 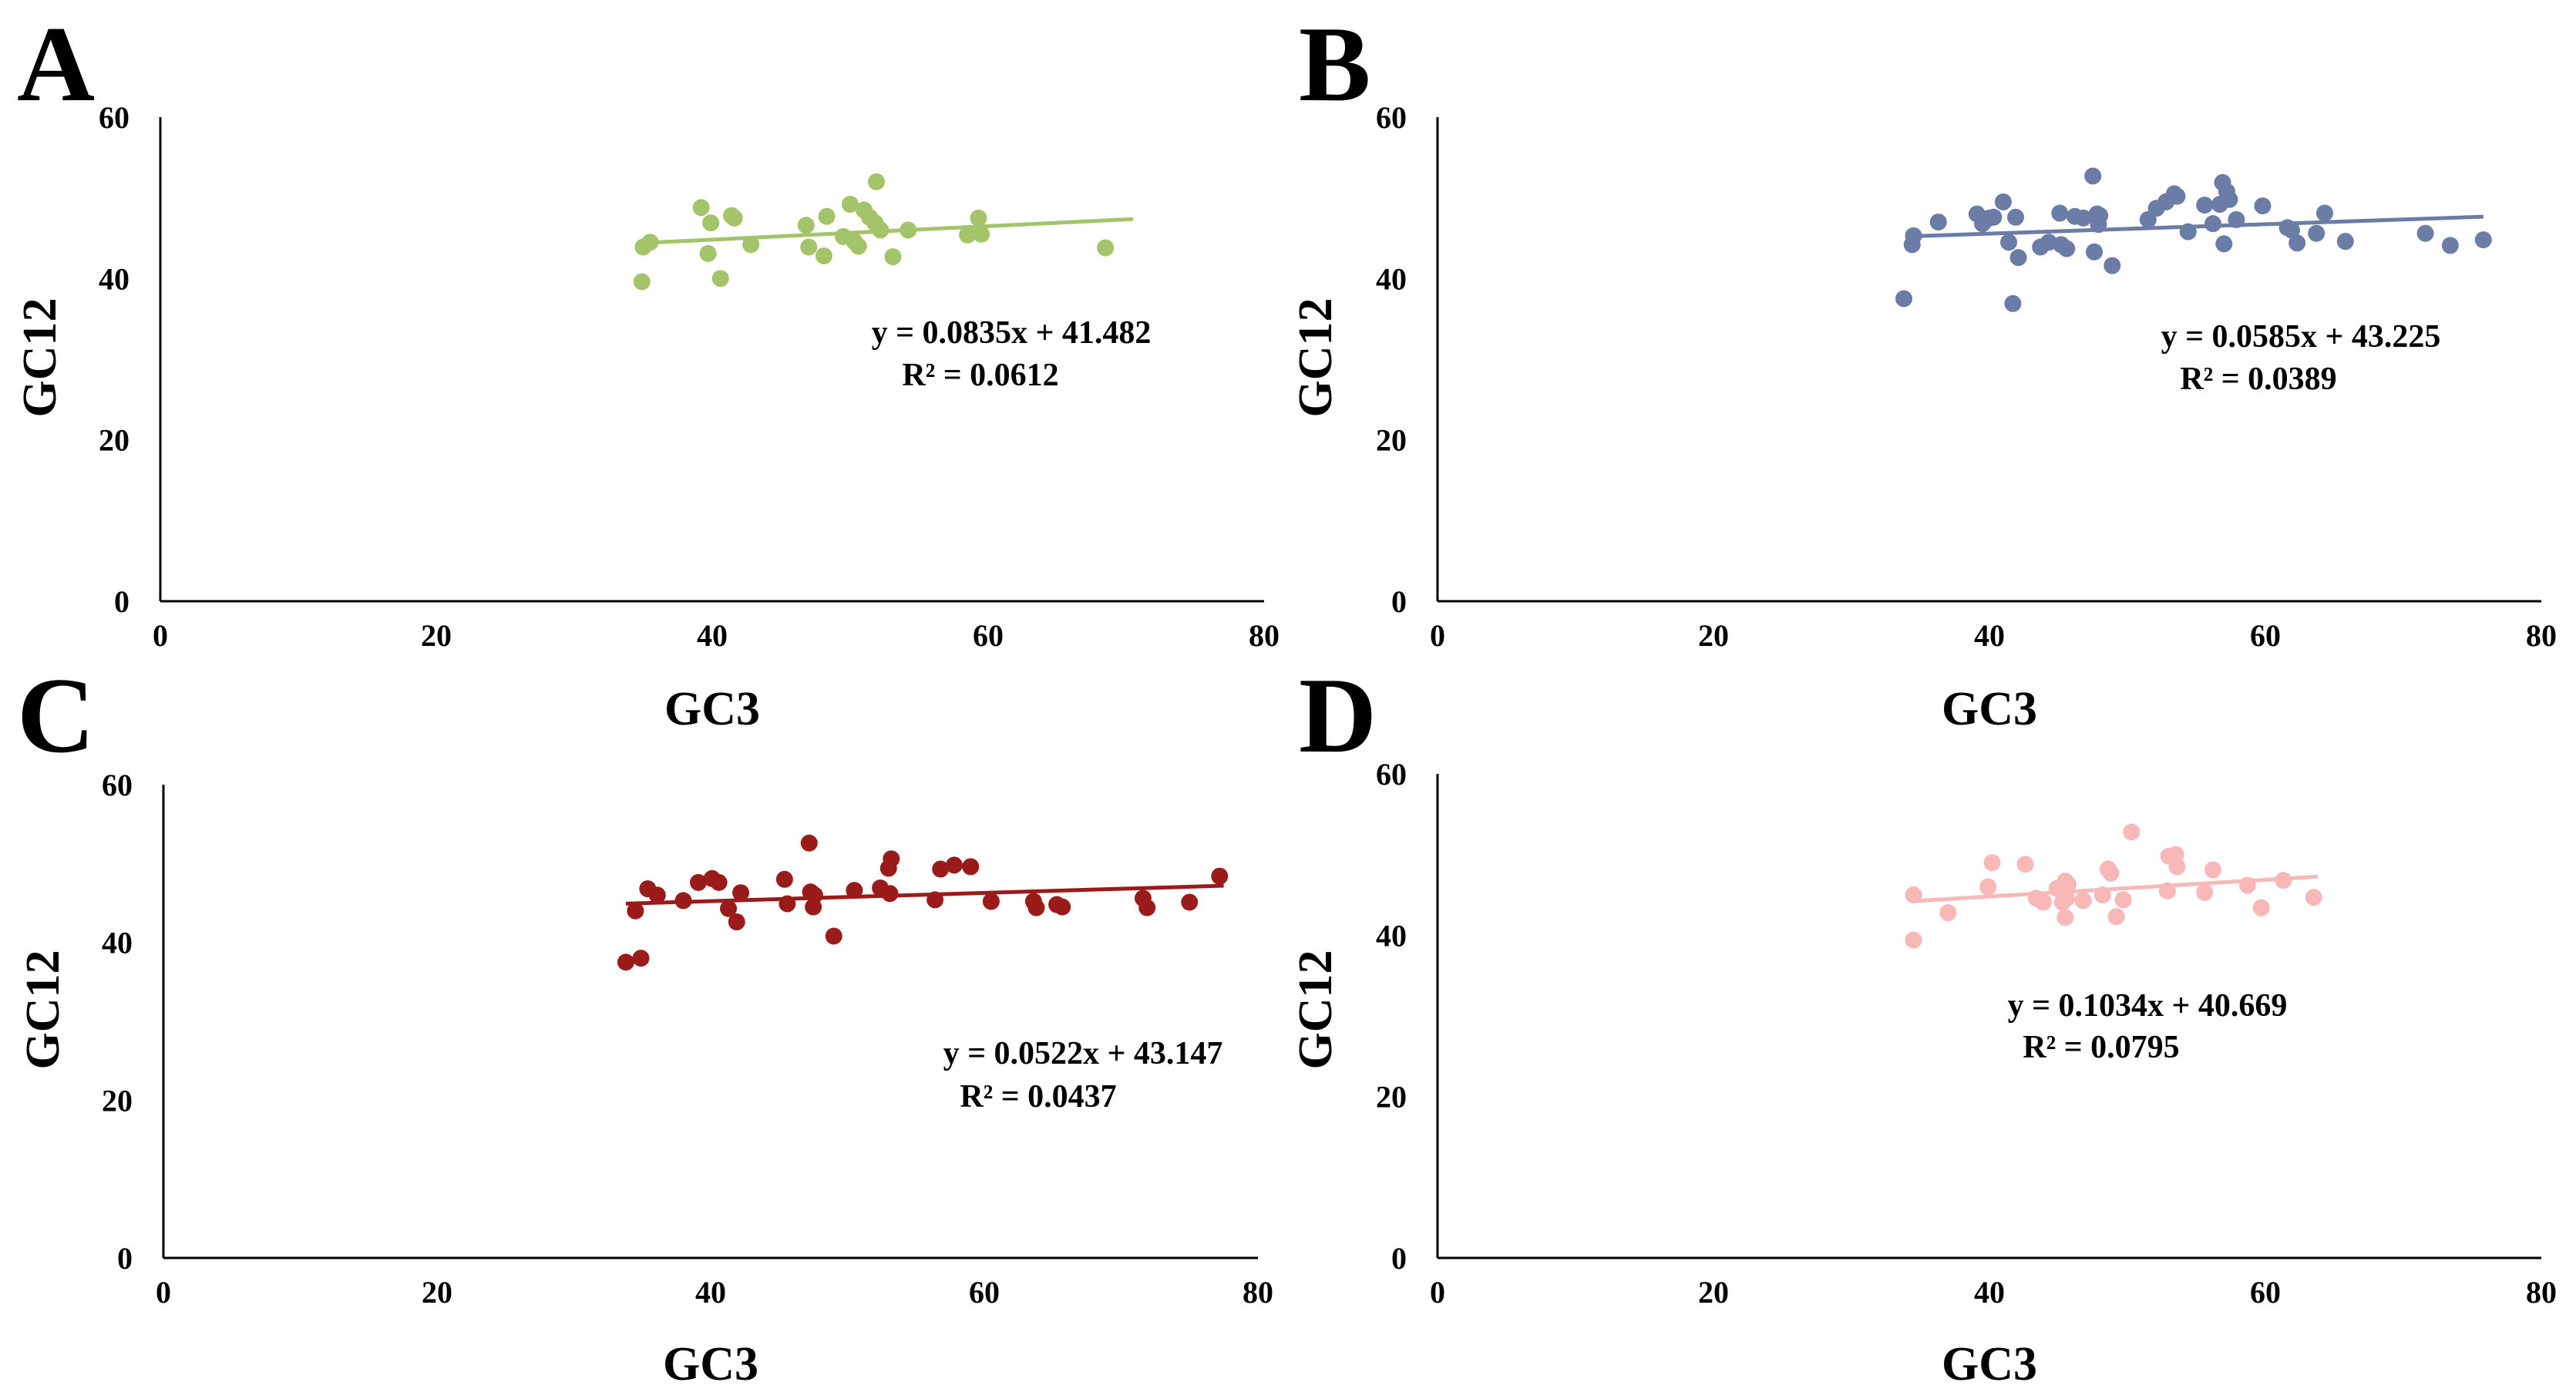 What do you see at coordinates (56, 715) in the screenshot?
I see `panel-letter: C` at bounding box center [56, 715].